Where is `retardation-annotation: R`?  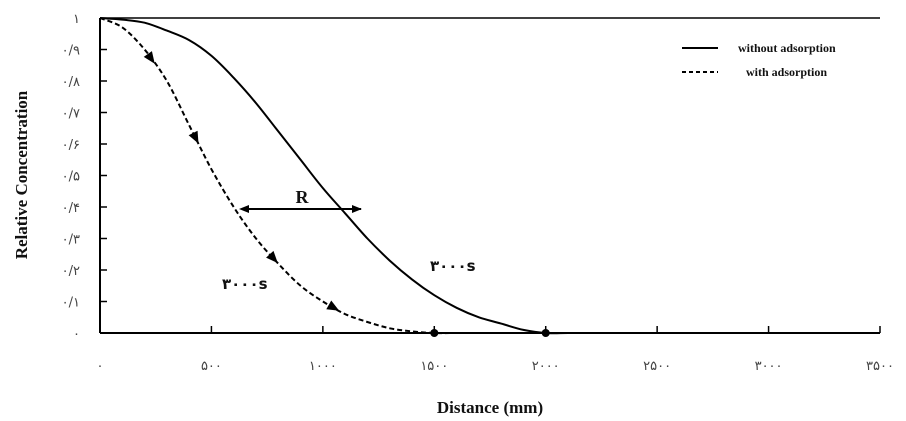
retardation-annotation: R is located at coordinates (300, 200).